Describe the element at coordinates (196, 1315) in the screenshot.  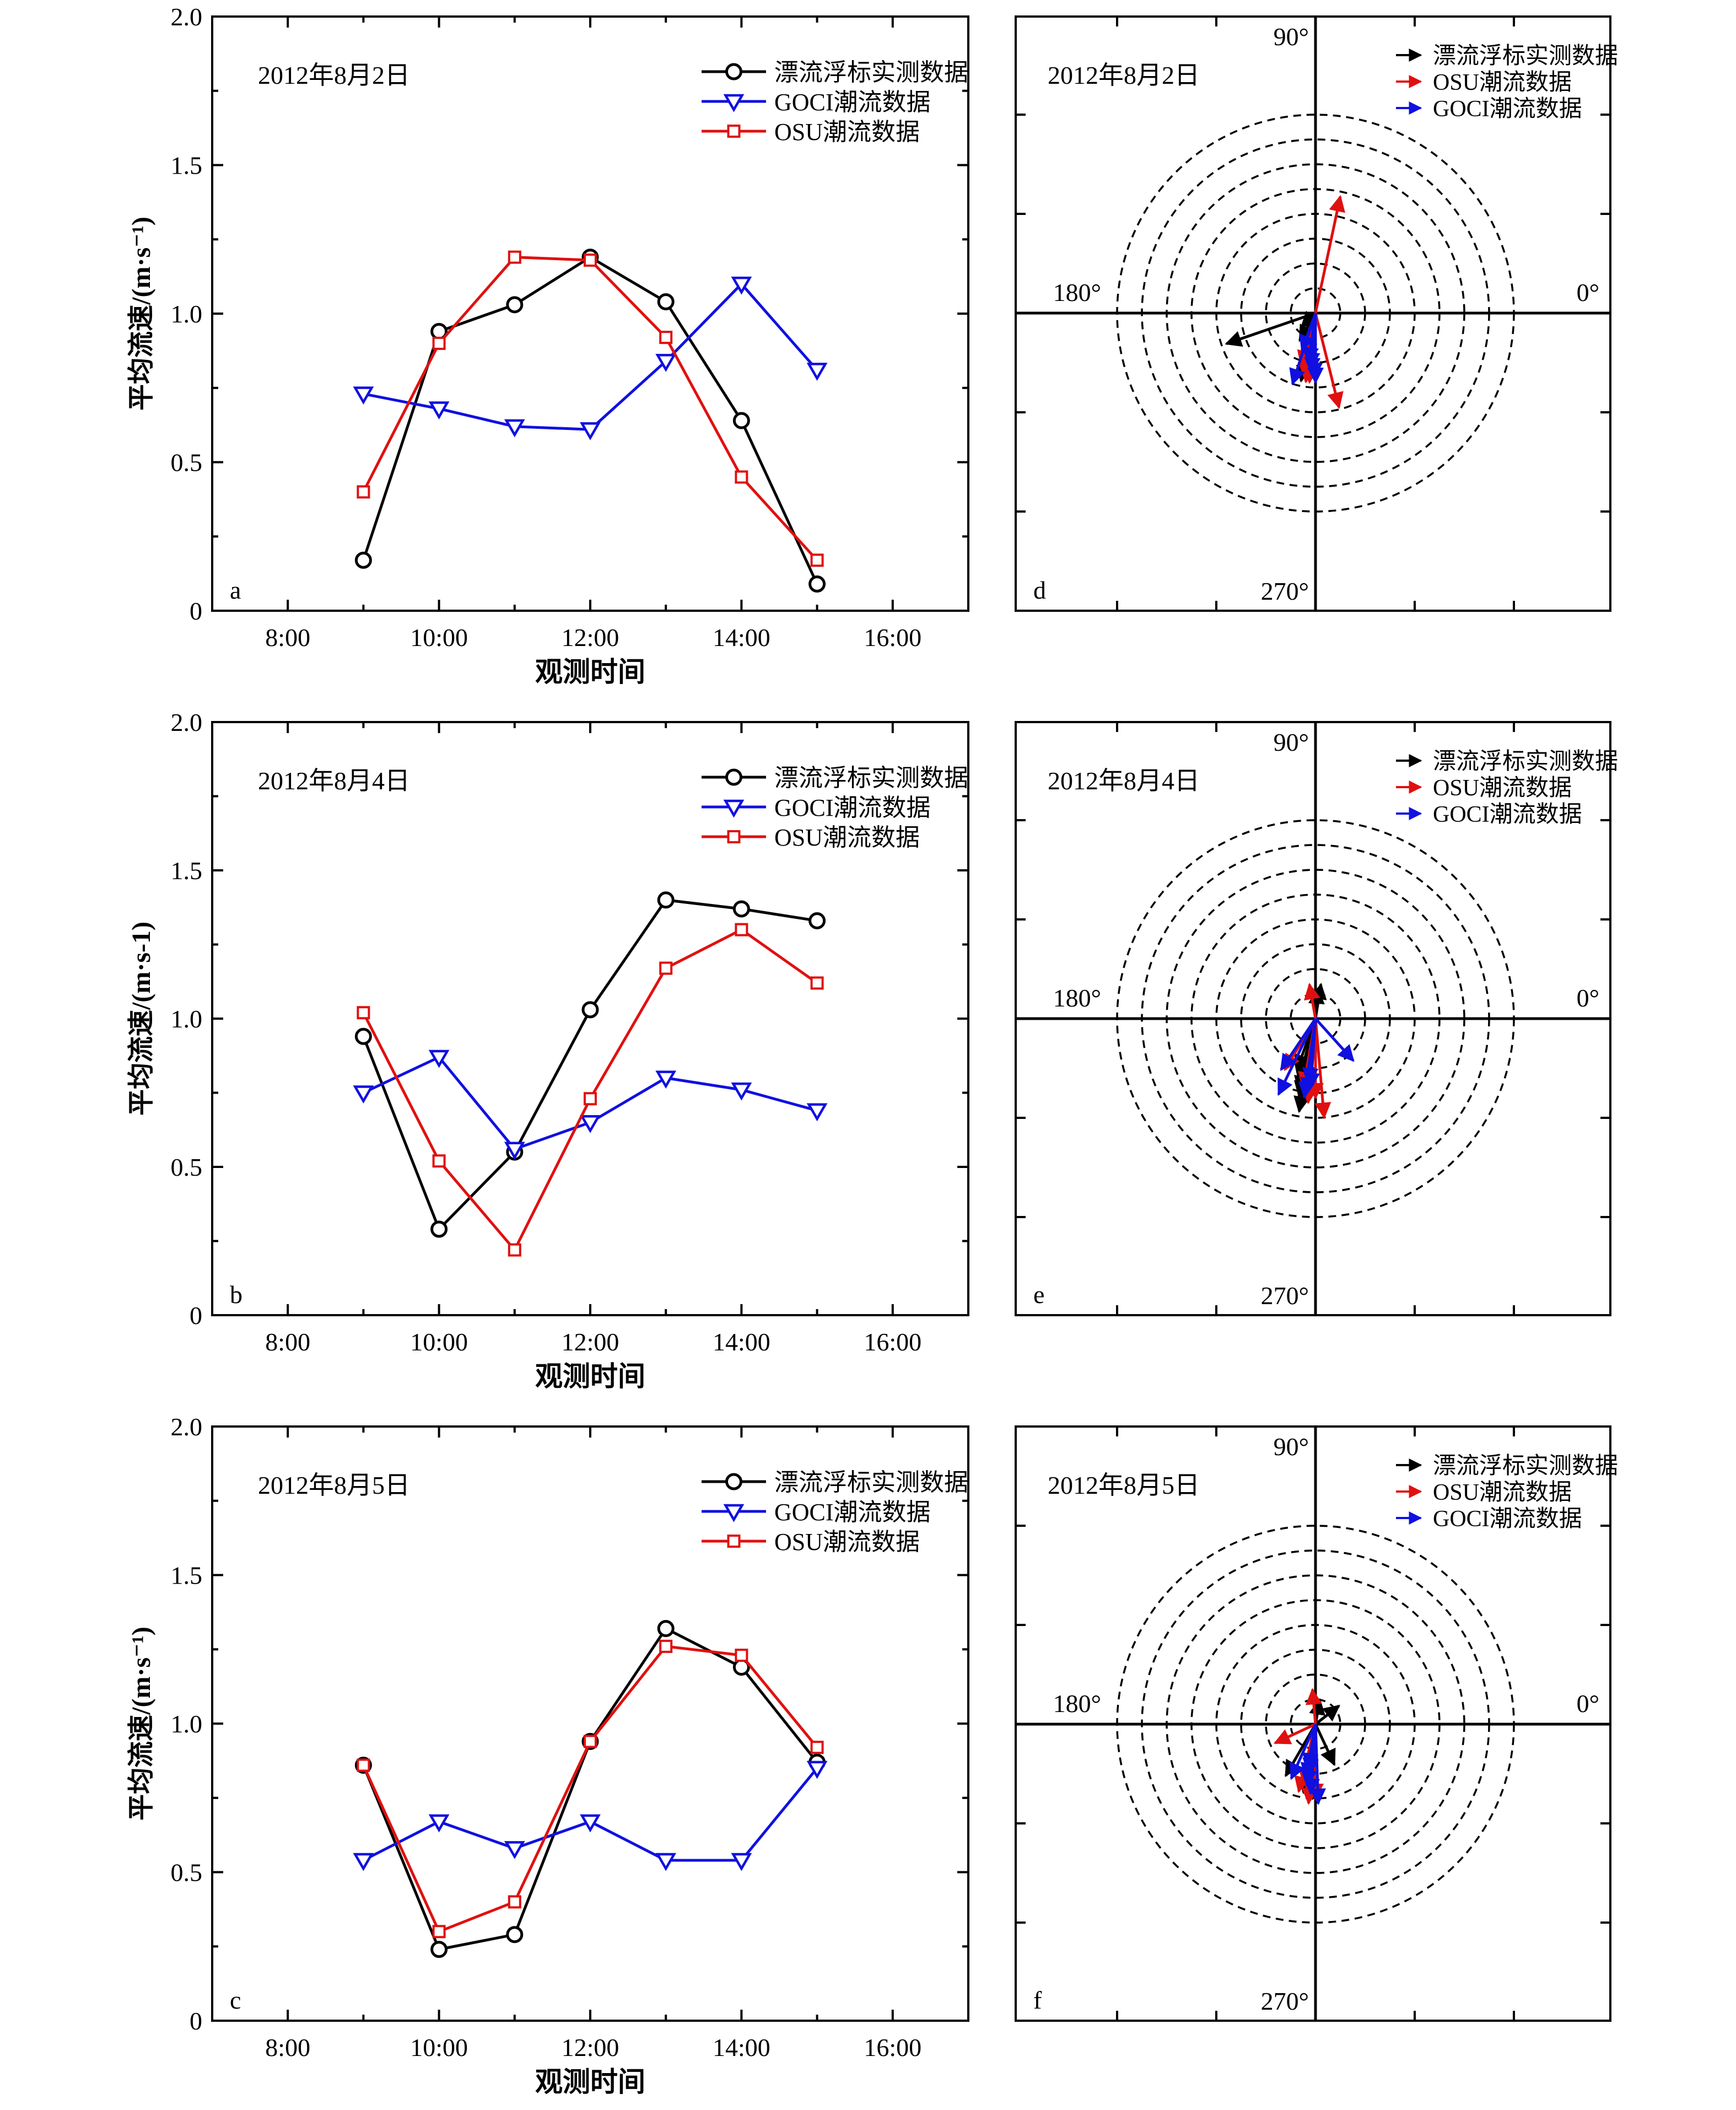
I see `y-tick-label: 0` at that location.